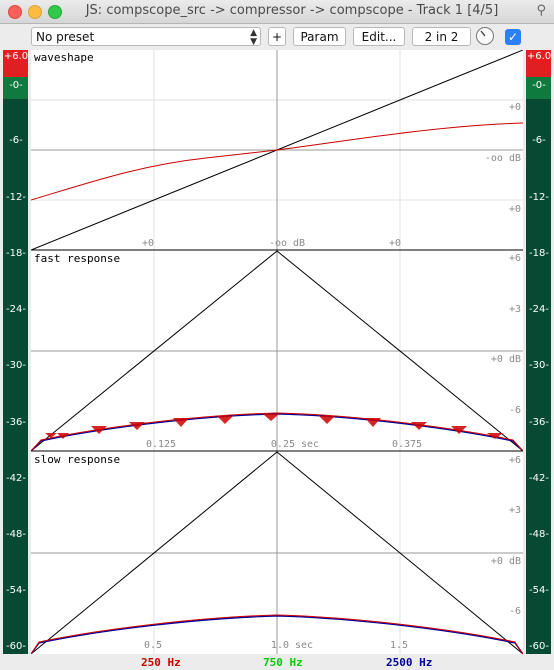  What do you see at coordinates (15, 12) in the screenshot?
I see `close-window-button` at bounding box center [15, 12].